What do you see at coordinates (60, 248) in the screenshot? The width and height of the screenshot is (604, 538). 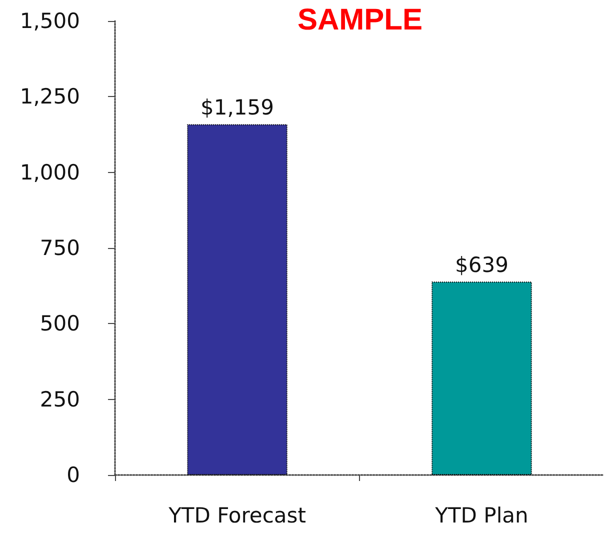 I see `y-tick-label: 750` at bounding box center [60, 248].